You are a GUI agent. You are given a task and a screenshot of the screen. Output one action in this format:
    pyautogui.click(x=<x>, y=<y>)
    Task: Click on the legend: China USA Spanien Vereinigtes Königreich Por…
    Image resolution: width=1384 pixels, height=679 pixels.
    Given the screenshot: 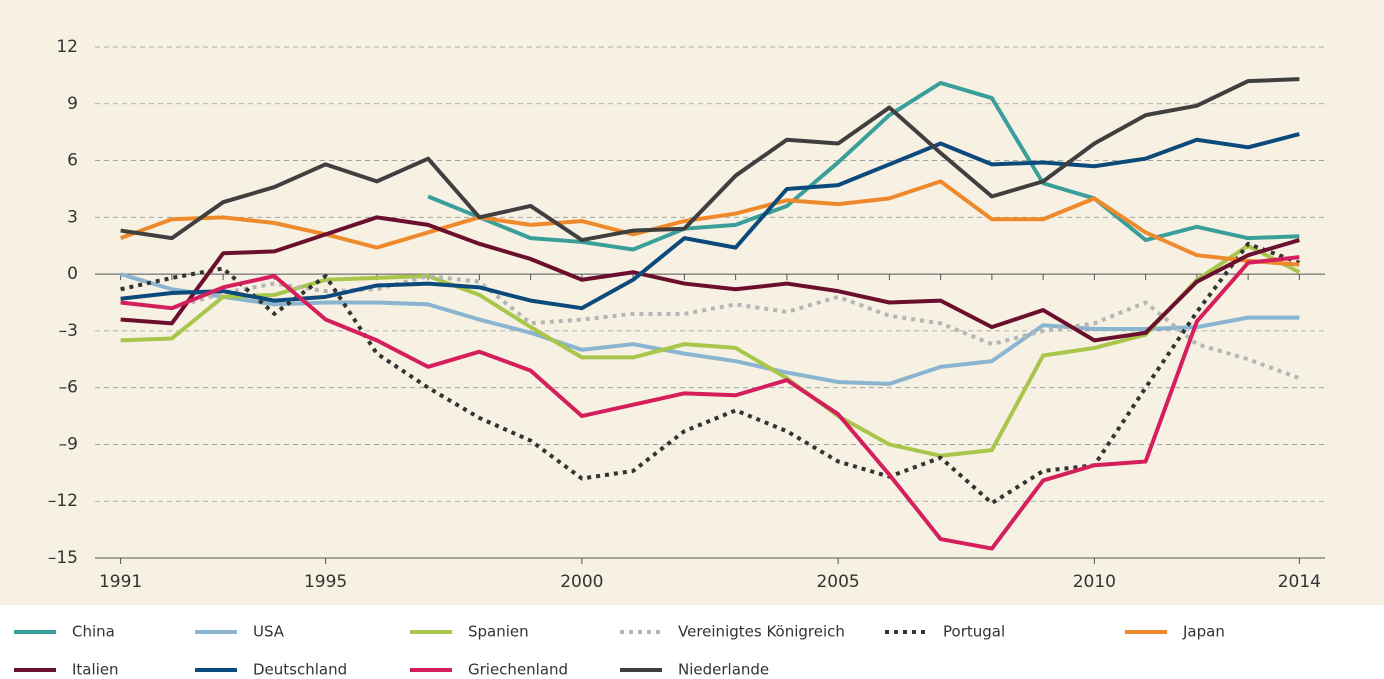 What is the action you would take?
    pyautogui.click(x=619, y=651)
    